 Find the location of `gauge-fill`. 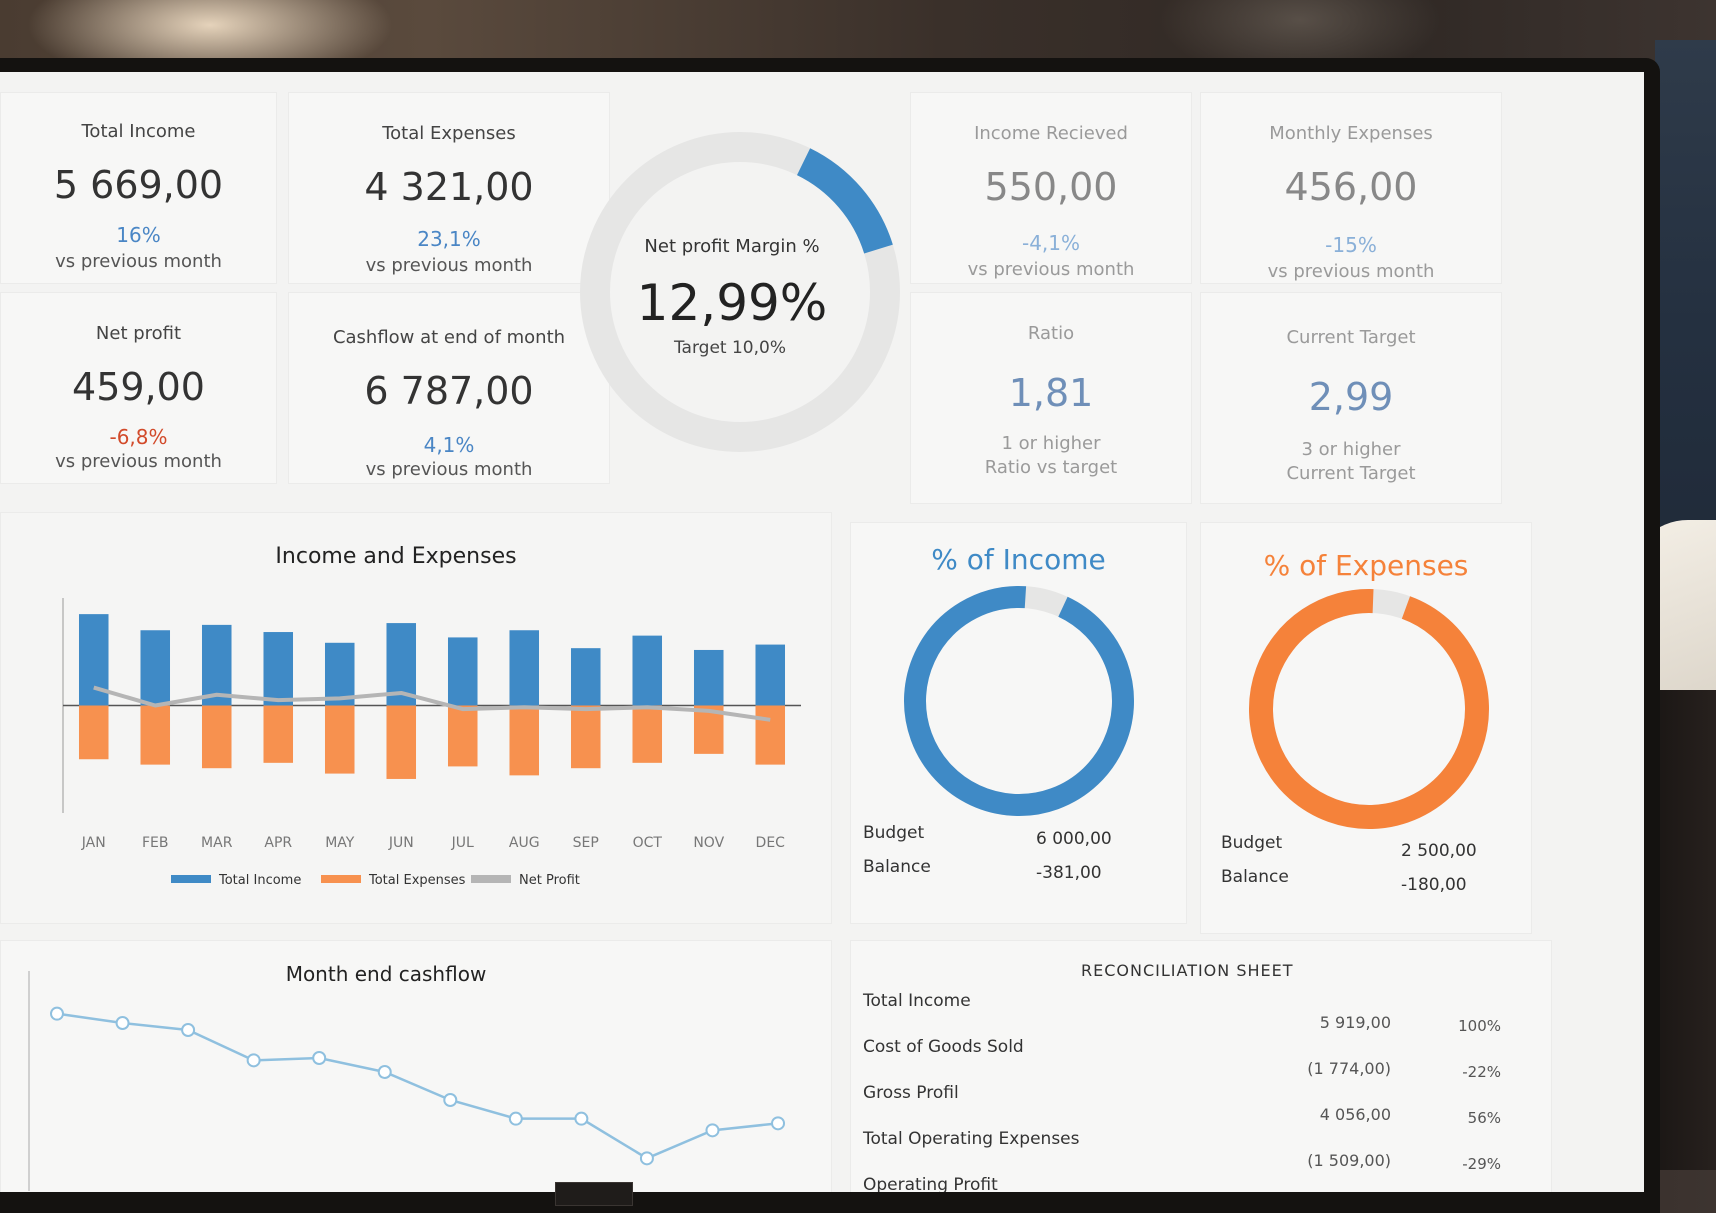

gauge-fill is located at coordinates (740, 292).